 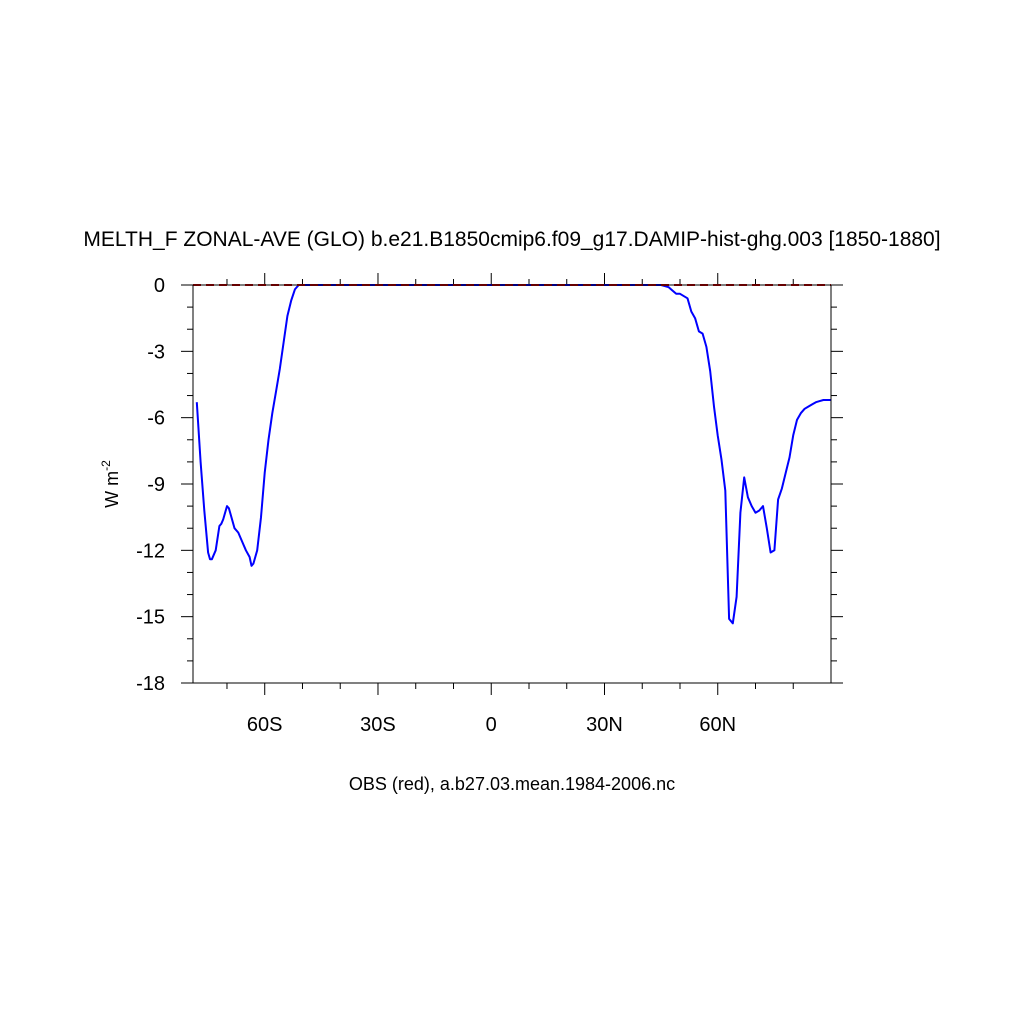 I want to click on y-axis-label-superscript: -2, so click(x=106, y=465).